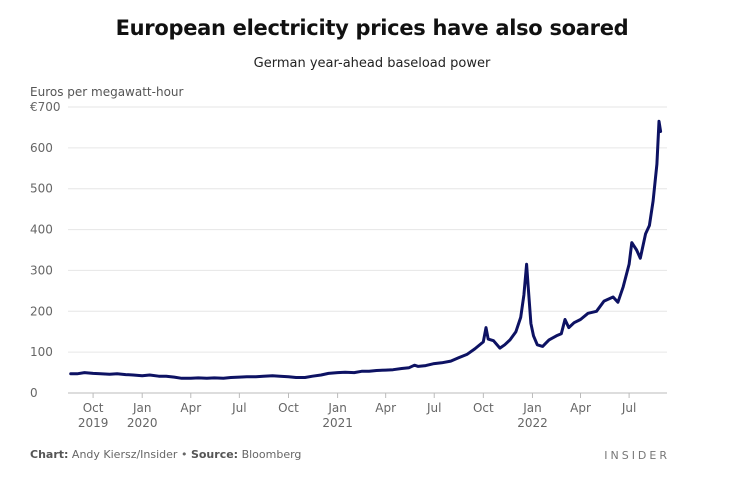 The image size is (744, 485). What do you see at coordinates (532, 423) in the screenshot?
I see `x-tick-year-label: 2022` at bounding box center [532, 423].